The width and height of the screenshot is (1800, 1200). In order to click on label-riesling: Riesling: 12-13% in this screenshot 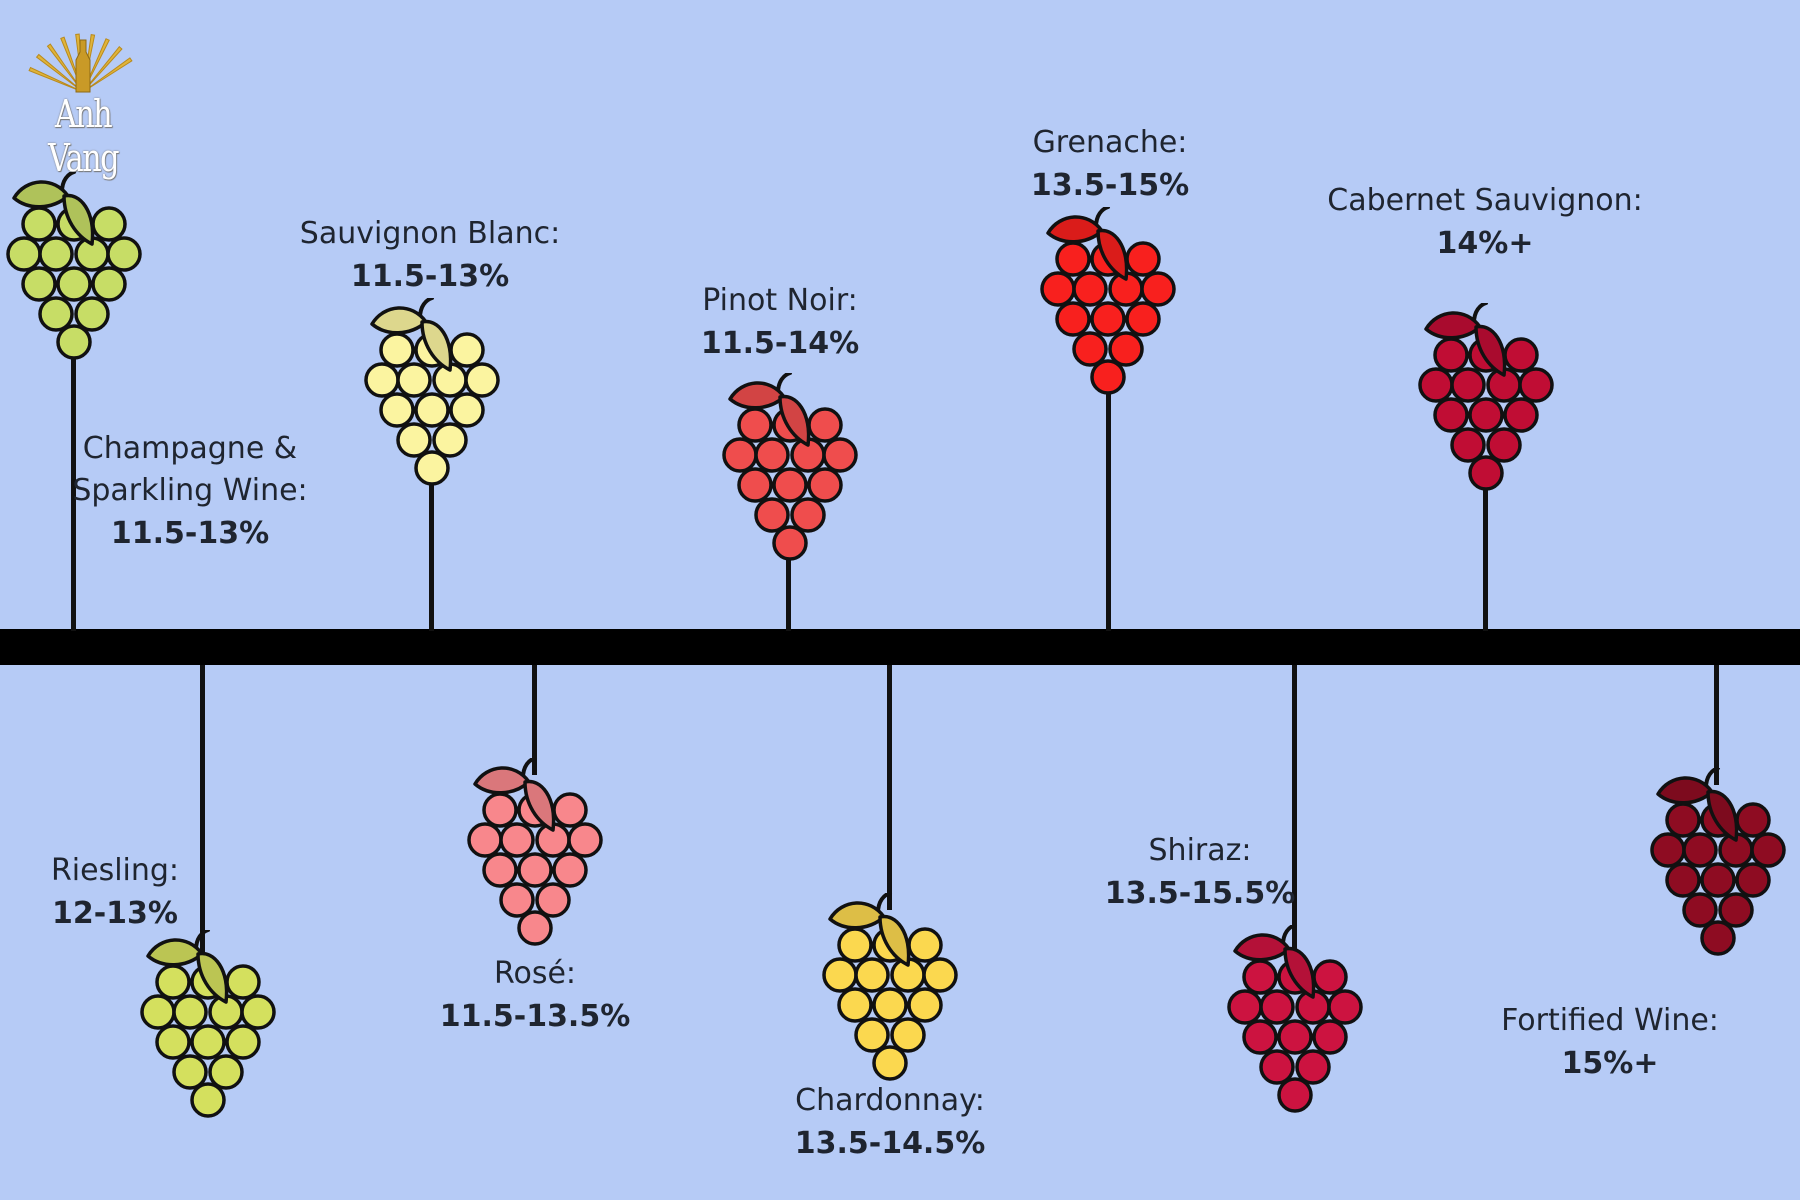, I will do `click(115, 893)`.